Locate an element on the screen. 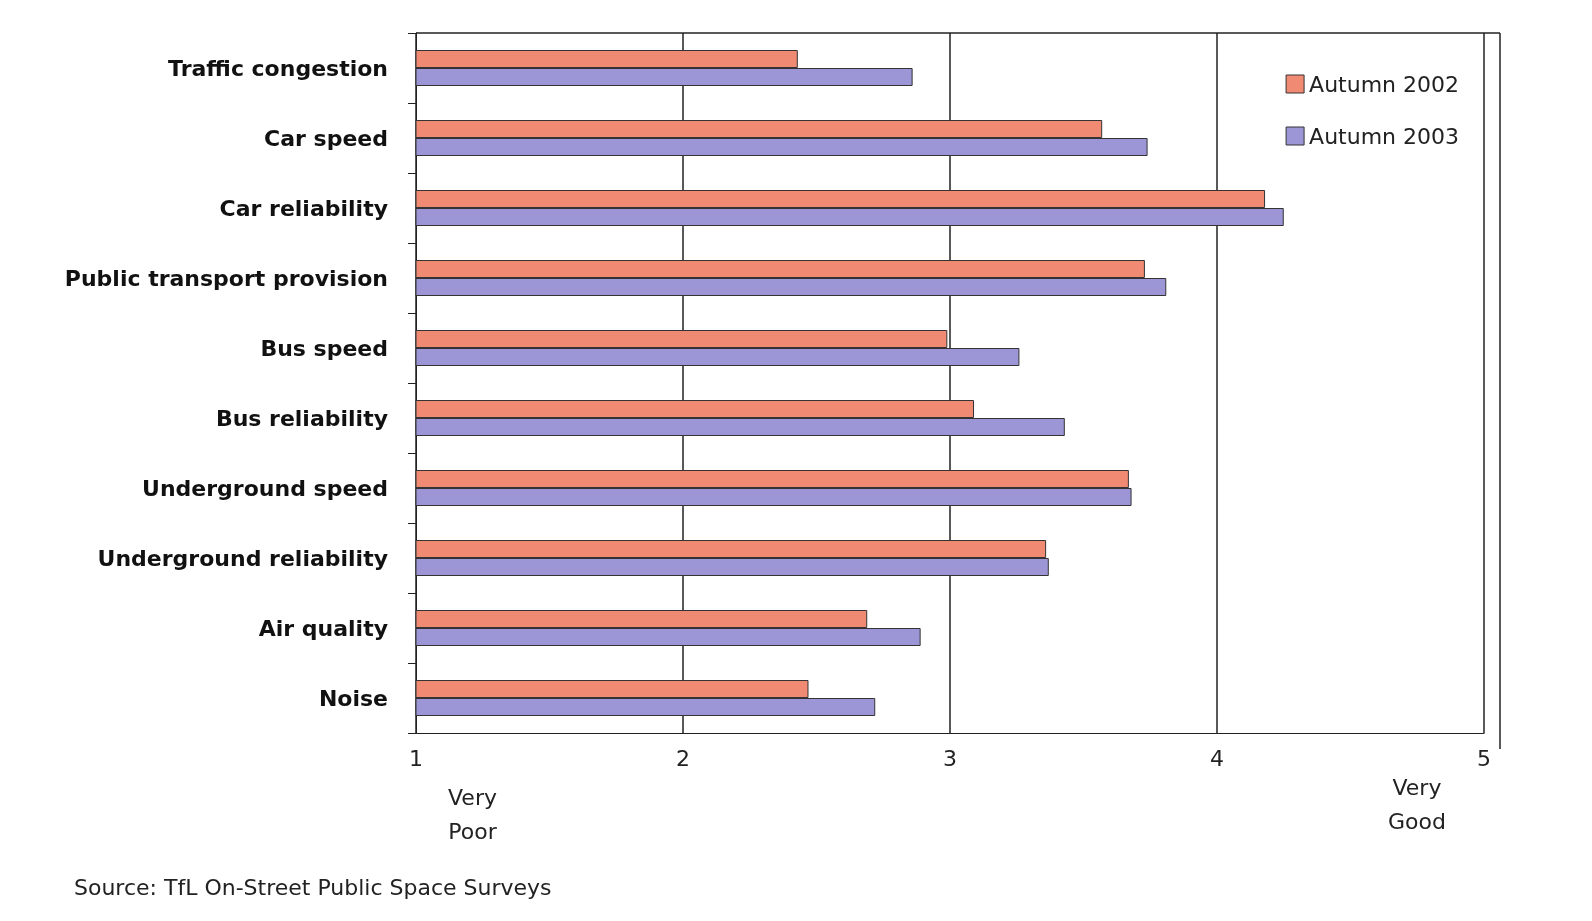 The width and height of the screenshot is (1592, 921). text: Very Poor is located at coordinates (472, 814).